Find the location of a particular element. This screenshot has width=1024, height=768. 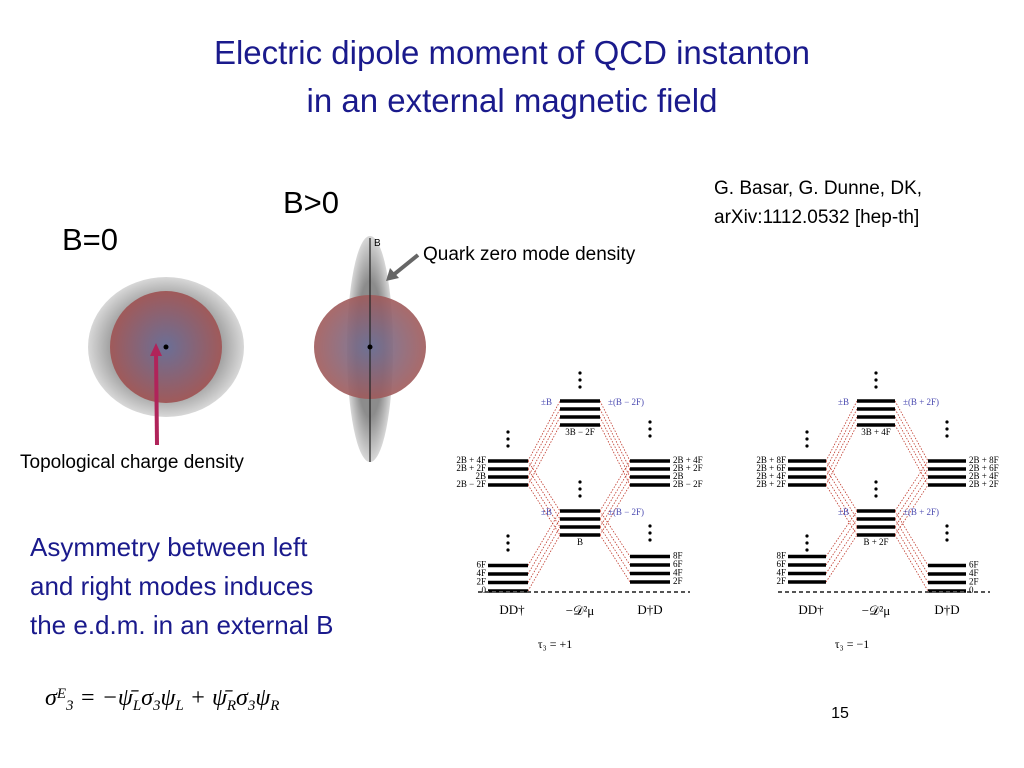

title: in an external magnetic field is located at coordinates (512, 100).